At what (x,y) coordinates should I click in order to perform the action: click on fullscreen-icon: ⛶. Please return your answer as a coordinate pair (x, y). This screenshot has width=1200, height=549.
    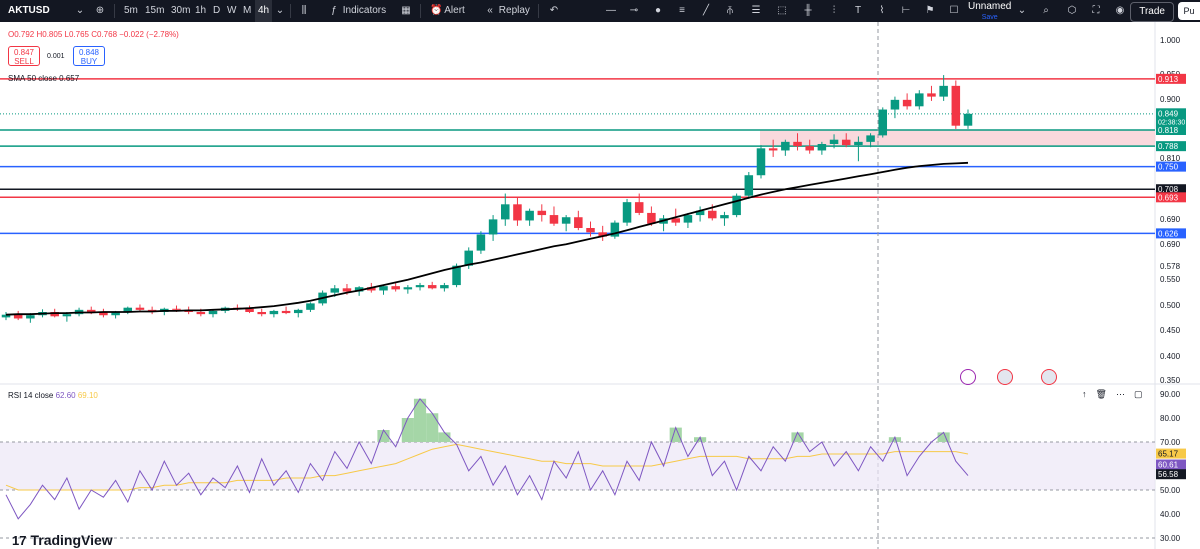
    Looking at the image, I should click on (1096, 10).